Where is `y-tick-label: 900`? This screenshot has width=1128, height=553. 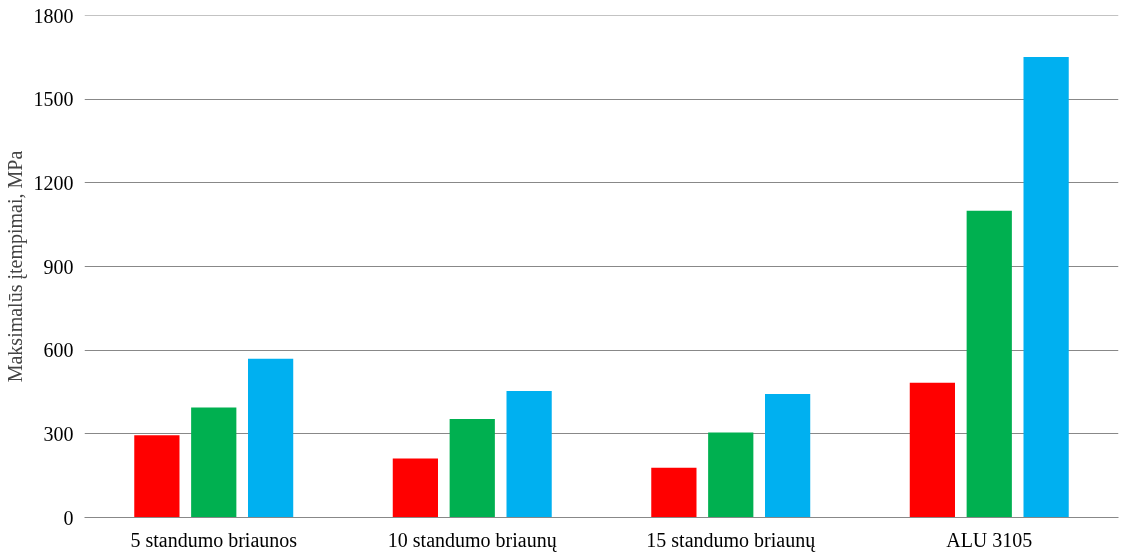
y-tick-label: 900 is located at coordinates (58, 266).